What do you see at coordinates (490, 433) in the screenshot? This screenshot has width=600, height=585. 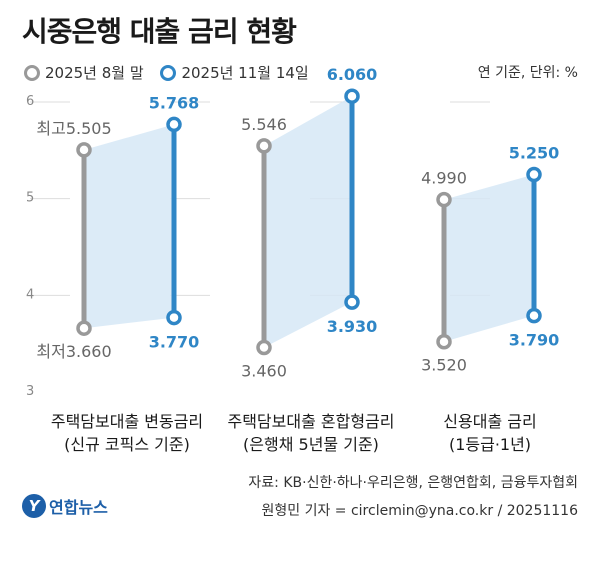 I see `category-label-group-3: 신용대출 금리 (1등급·1년)` at bounding box center [490, 433].